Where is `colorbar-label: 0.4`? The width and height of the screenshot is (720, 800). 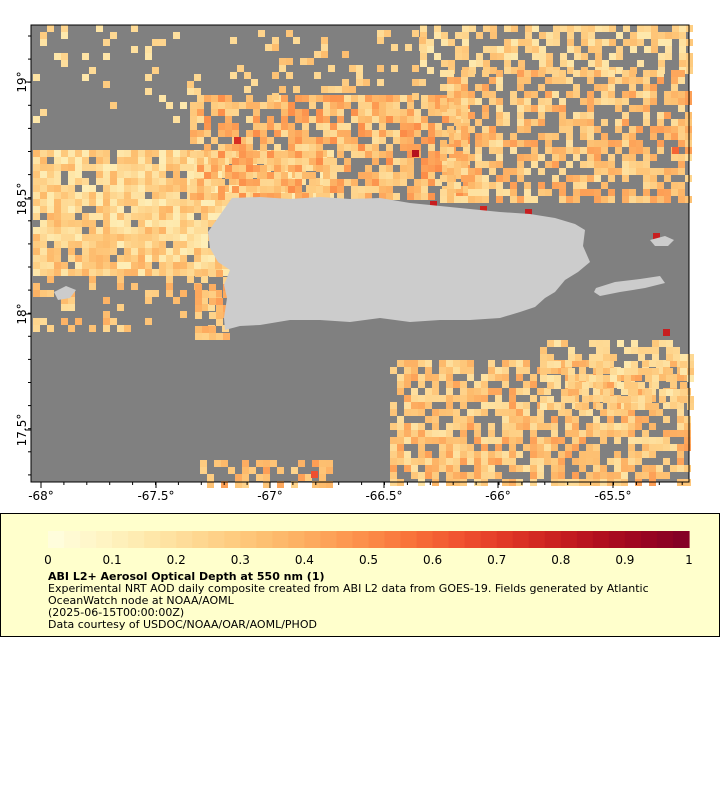
colorbar-label: 0.4 is located at coordinates (304, 560).